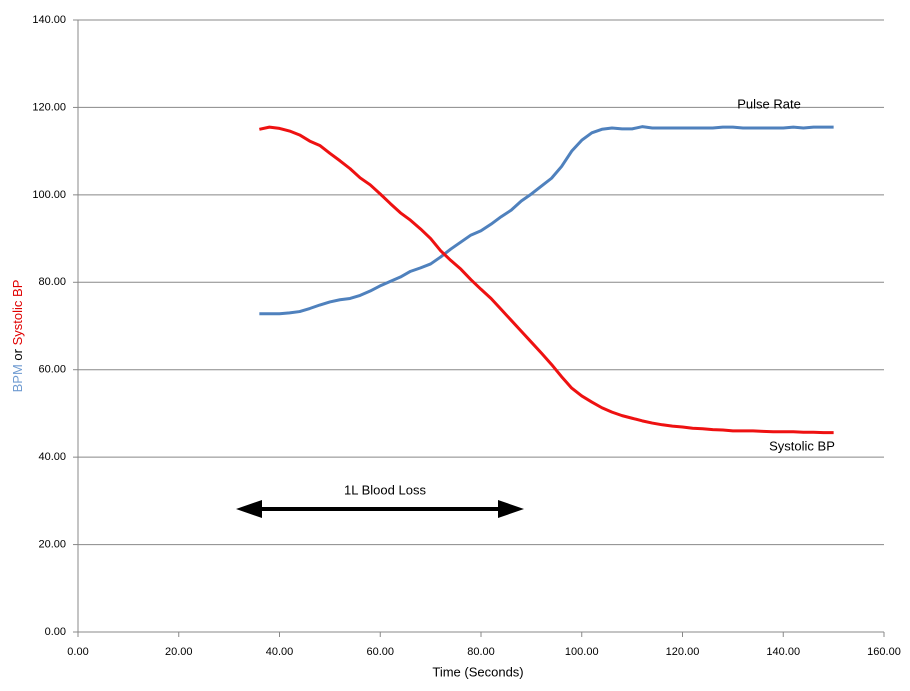 The image size is (910, 691). Describe the element at coordinates (280, 652) in the screenshot. I see `x-tick-label: 40.00` at that location.